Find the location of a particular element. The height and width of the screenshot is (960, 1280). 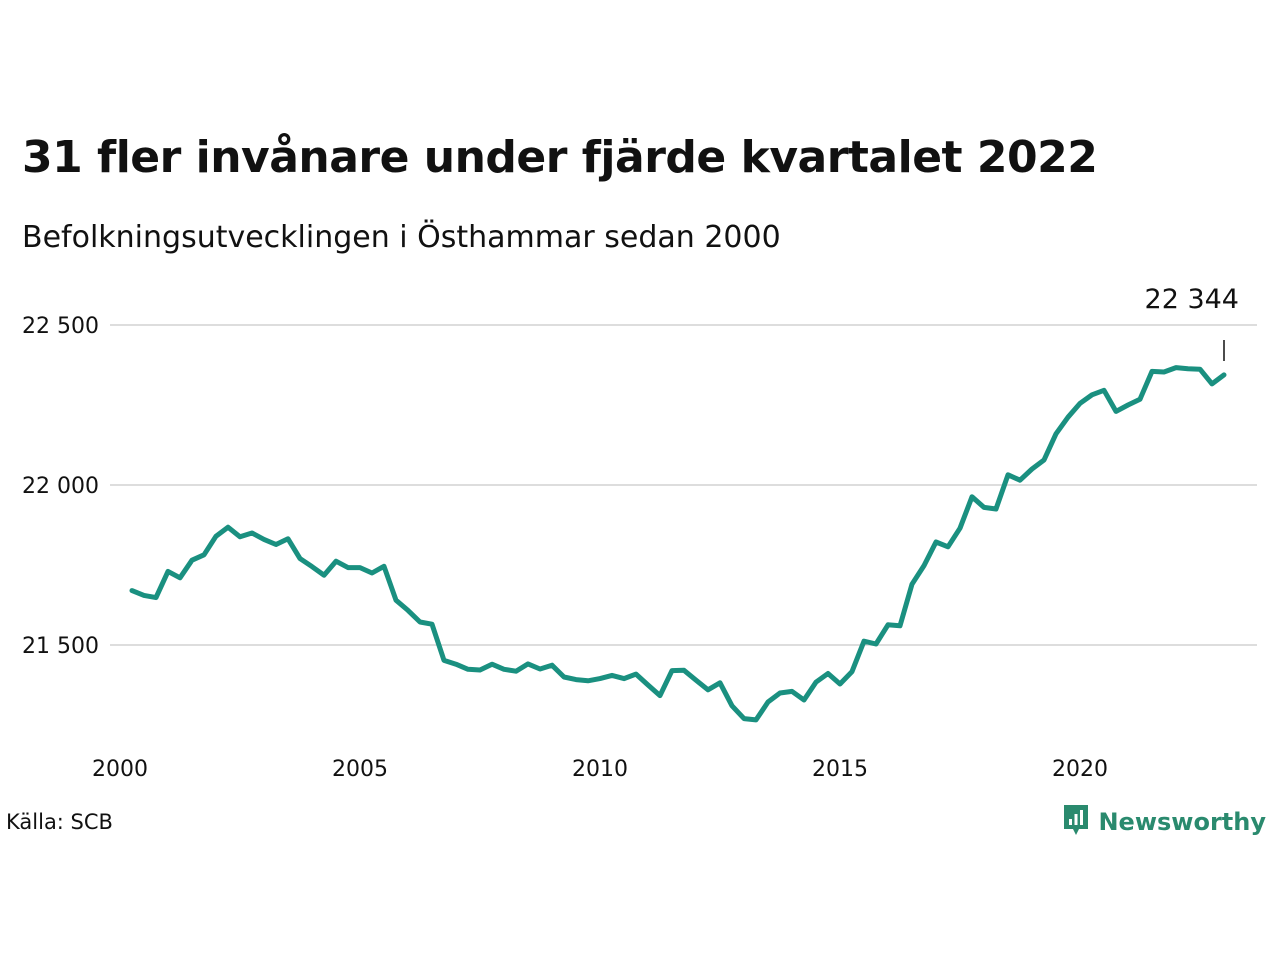

newsworthy-chart-bubble-icon is located at coordinates (1076, 822).